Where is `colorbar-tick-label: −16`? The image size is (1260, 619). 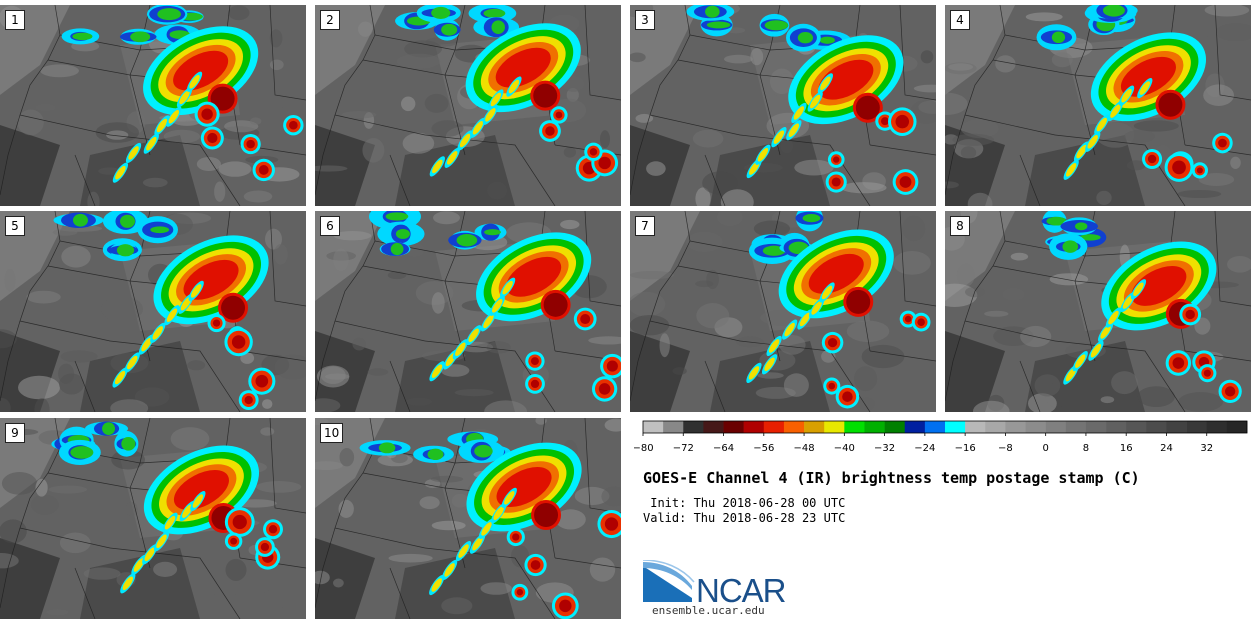
colorbar-tick-label: −16 is located at coordinates (965, 448).